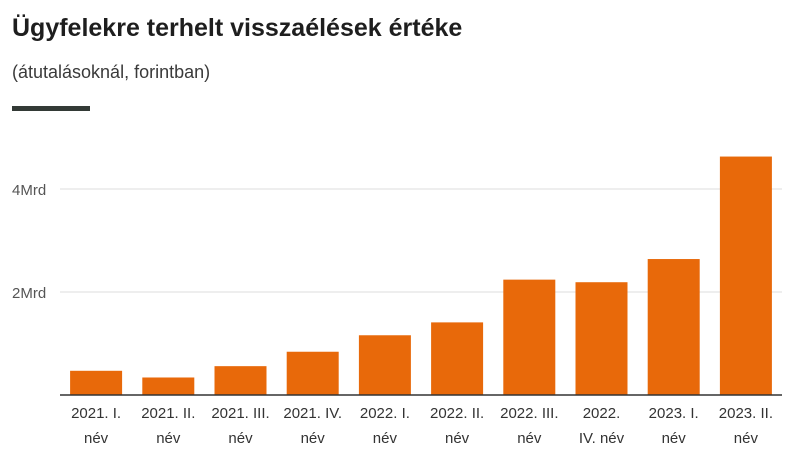  Describe the element at coordinates (746, 413) in the screenshot. I see `x-tick-label: 2023. II.` at that location.